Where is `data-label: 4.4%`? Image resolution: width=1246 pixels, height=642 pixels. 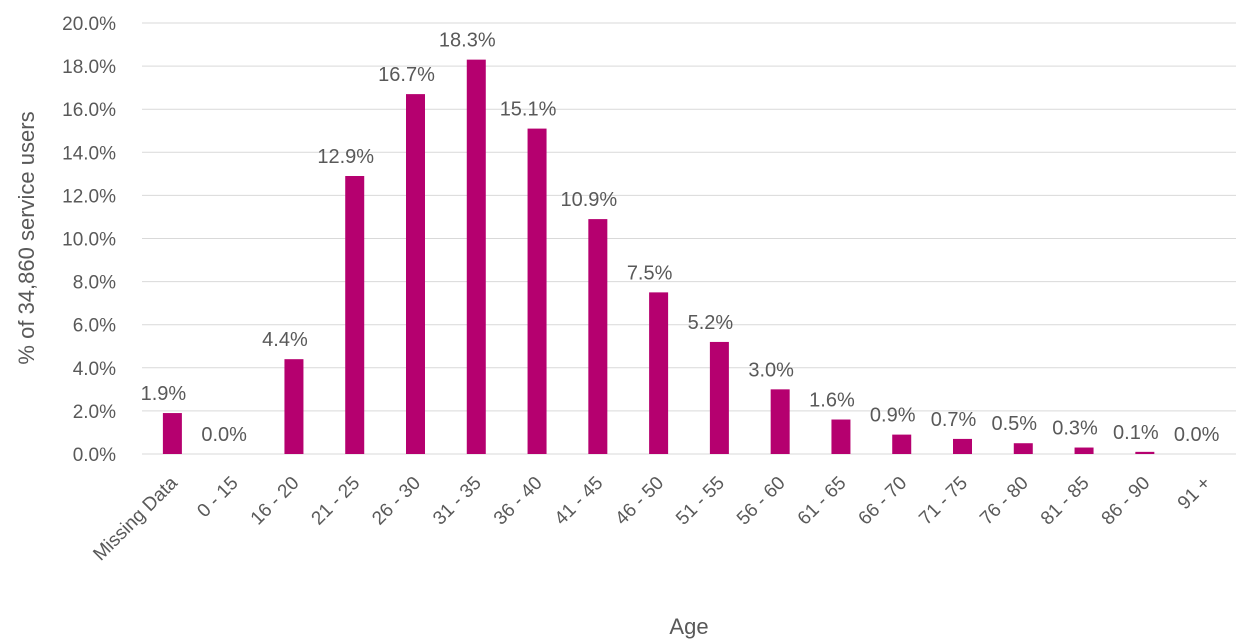 data-label: 4.4% is located at coordinates (285, 340).